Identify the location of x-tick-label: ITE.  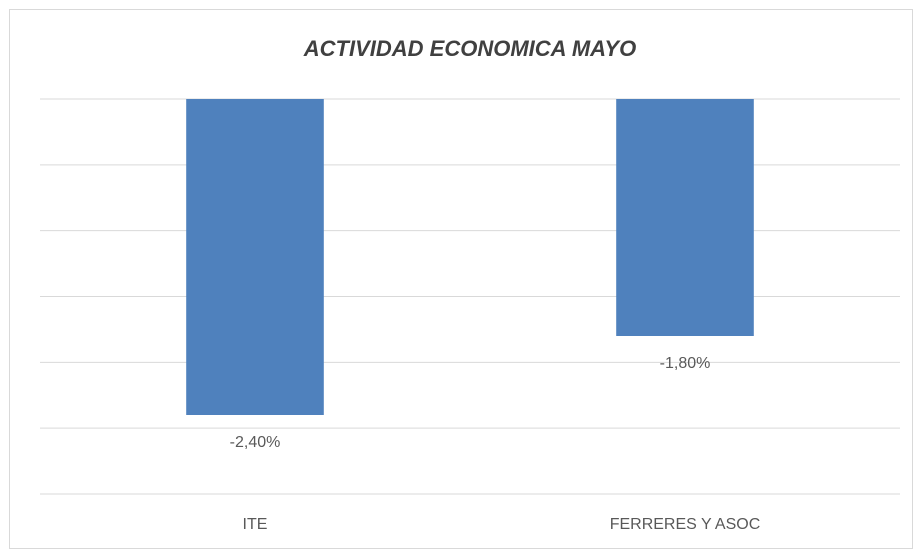
(255, 524).